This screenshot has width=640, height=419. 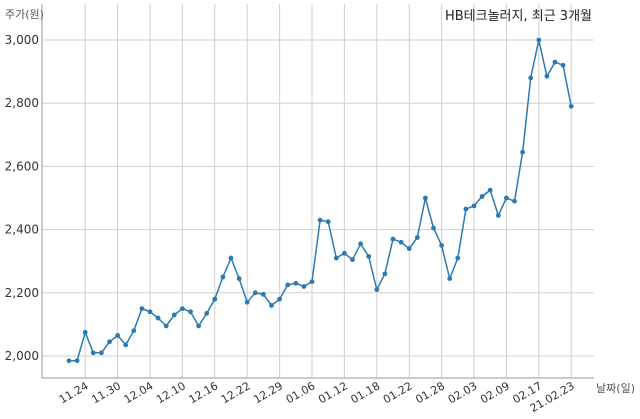 I want to click on x-tick-label: 02.09, so click(x=495, y=392).